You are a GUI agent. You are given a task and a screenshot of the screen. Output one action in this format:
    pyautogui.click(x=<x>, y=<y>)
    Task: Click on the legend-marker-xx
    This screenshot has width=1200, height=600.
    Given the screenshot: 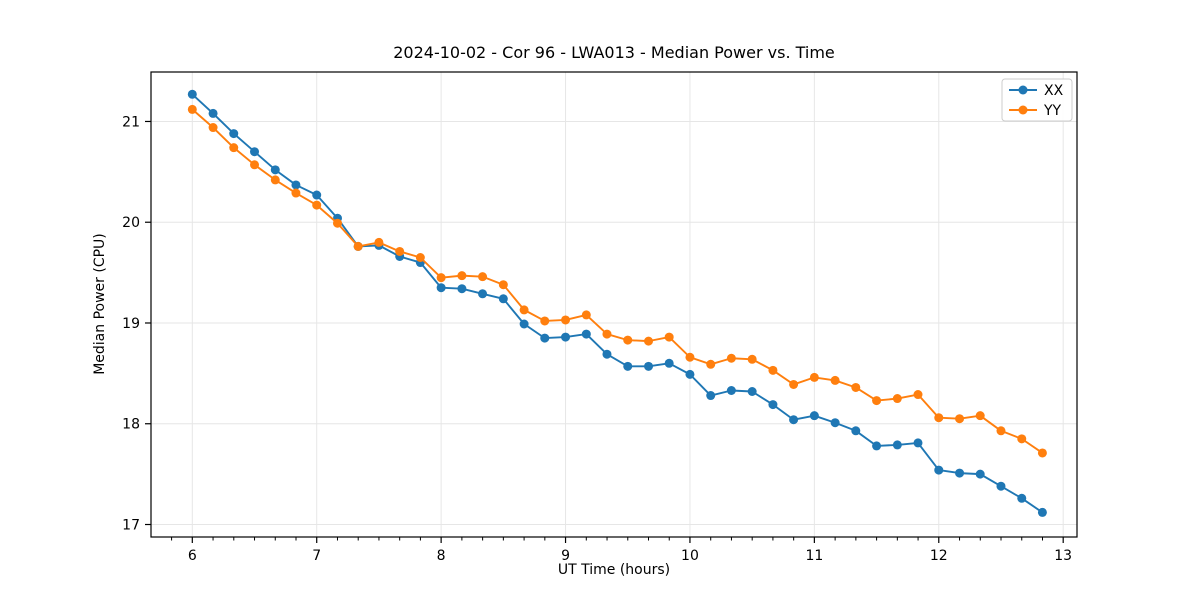 What is the action you would take?
    pyautogui.click(x=1023, y=90)
    